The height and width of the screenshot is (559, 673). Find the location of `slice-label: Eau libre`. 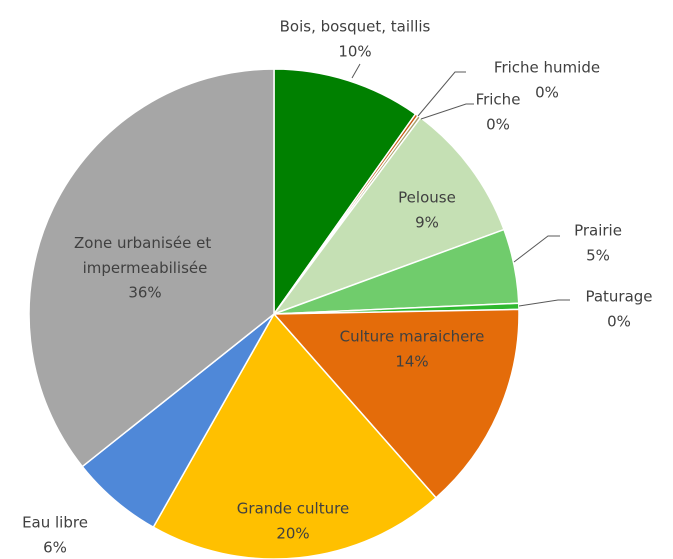

slice-label: Eau libre is located at coordinates (55, 523).